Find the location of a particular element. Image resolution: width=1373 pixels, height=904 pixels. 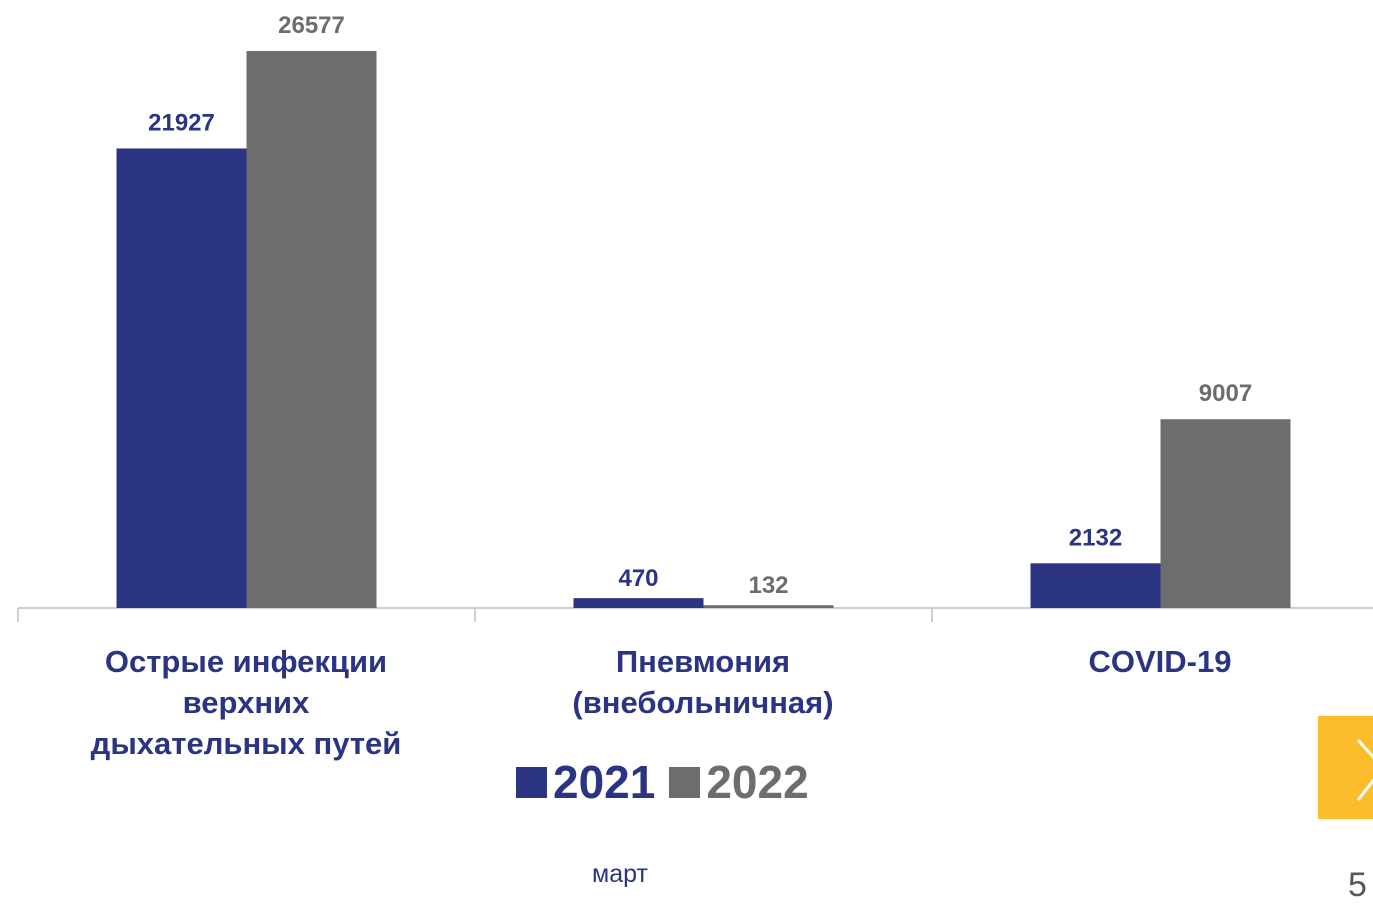

data-label-2021-cat-2: 2132 is located at coordinates (1095, 537).